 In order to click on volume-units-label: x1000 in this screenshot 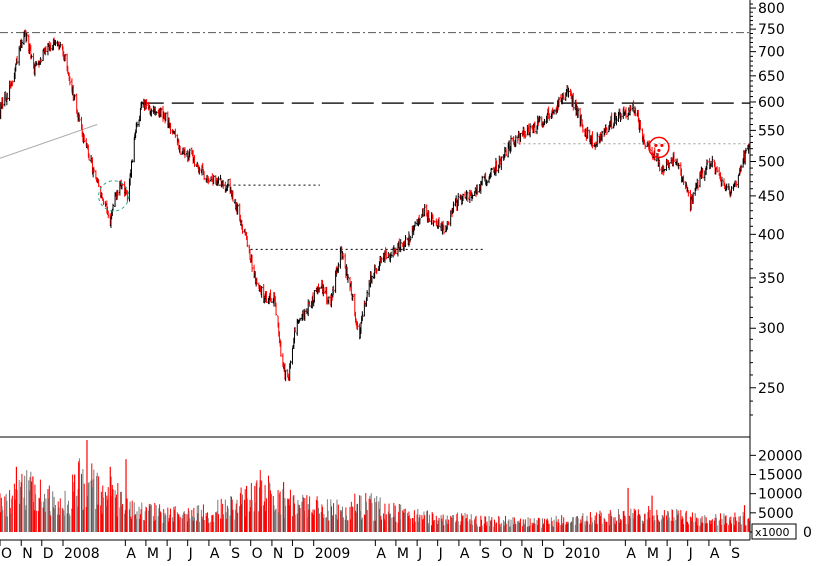, I will do `click(772, 532)`.